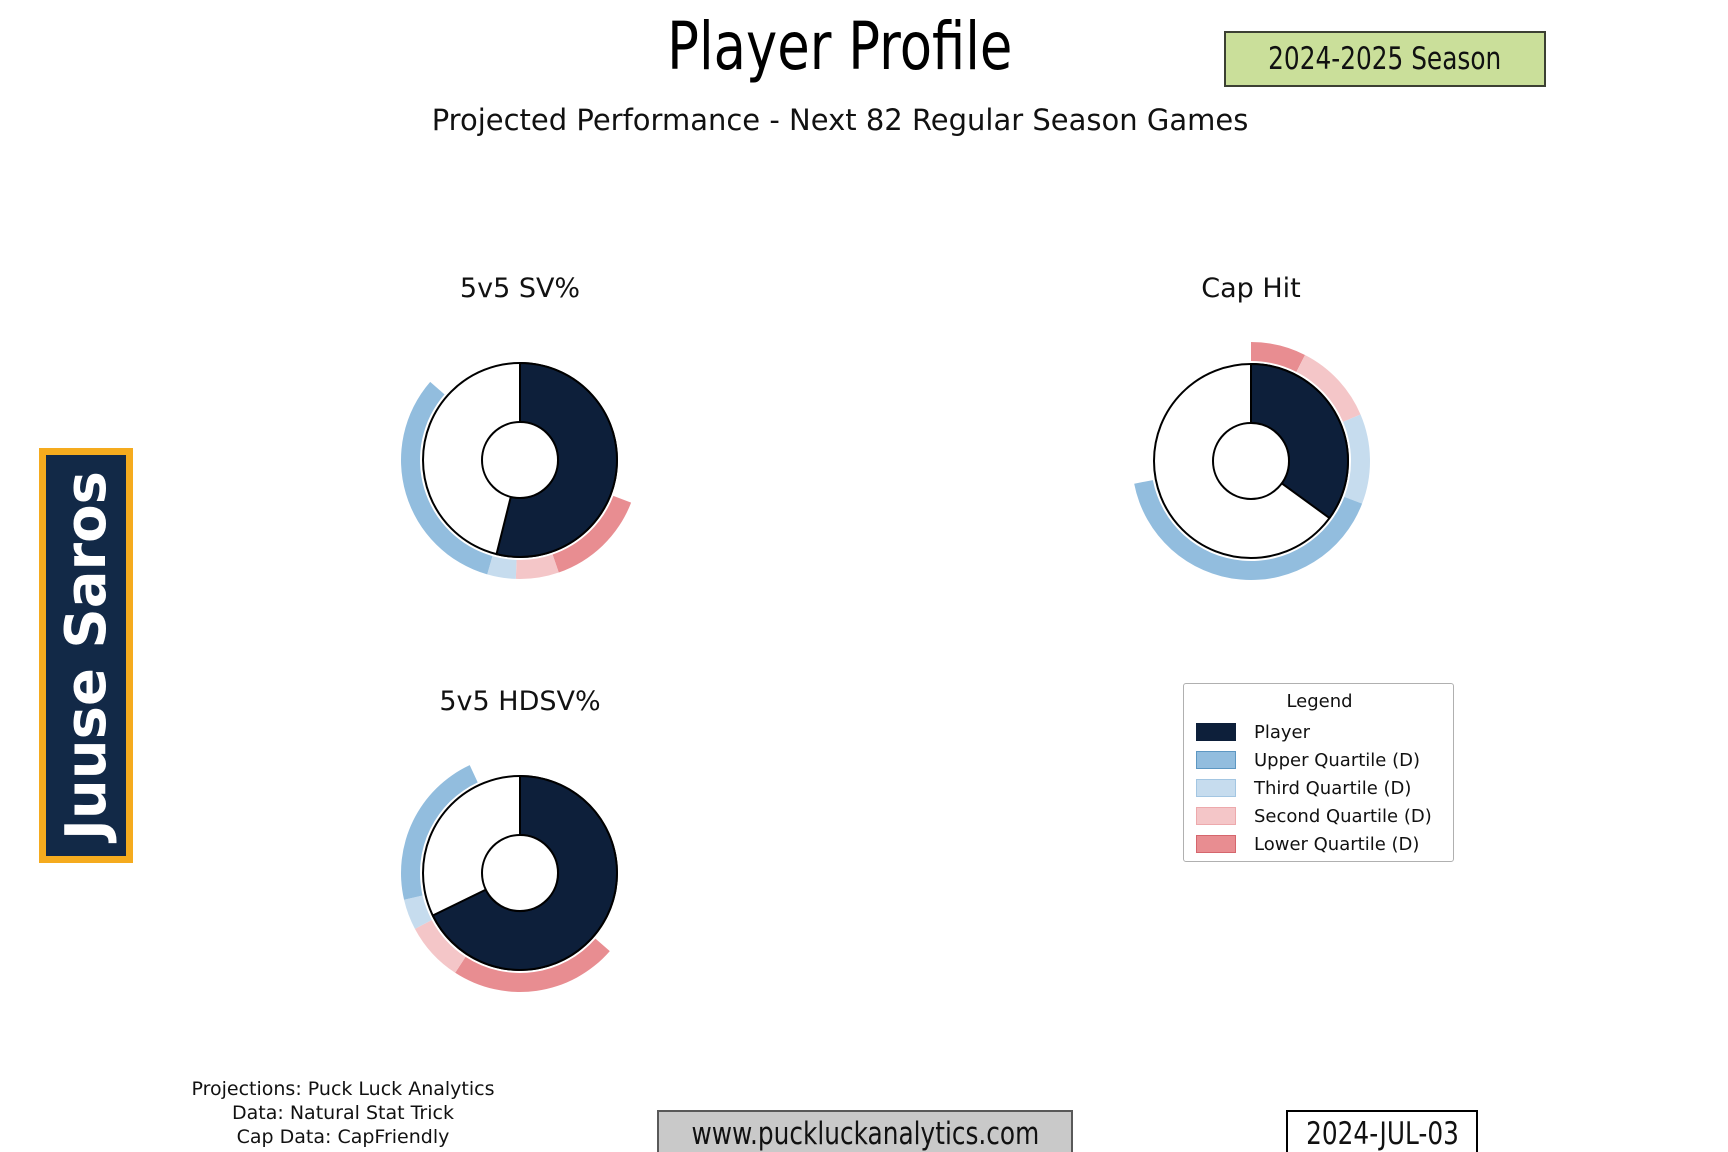 The image size is (1728, 1152). Describe the element at coordinates (1319, 701) in the screenshot. I see `legend-title: Legend` at that location.